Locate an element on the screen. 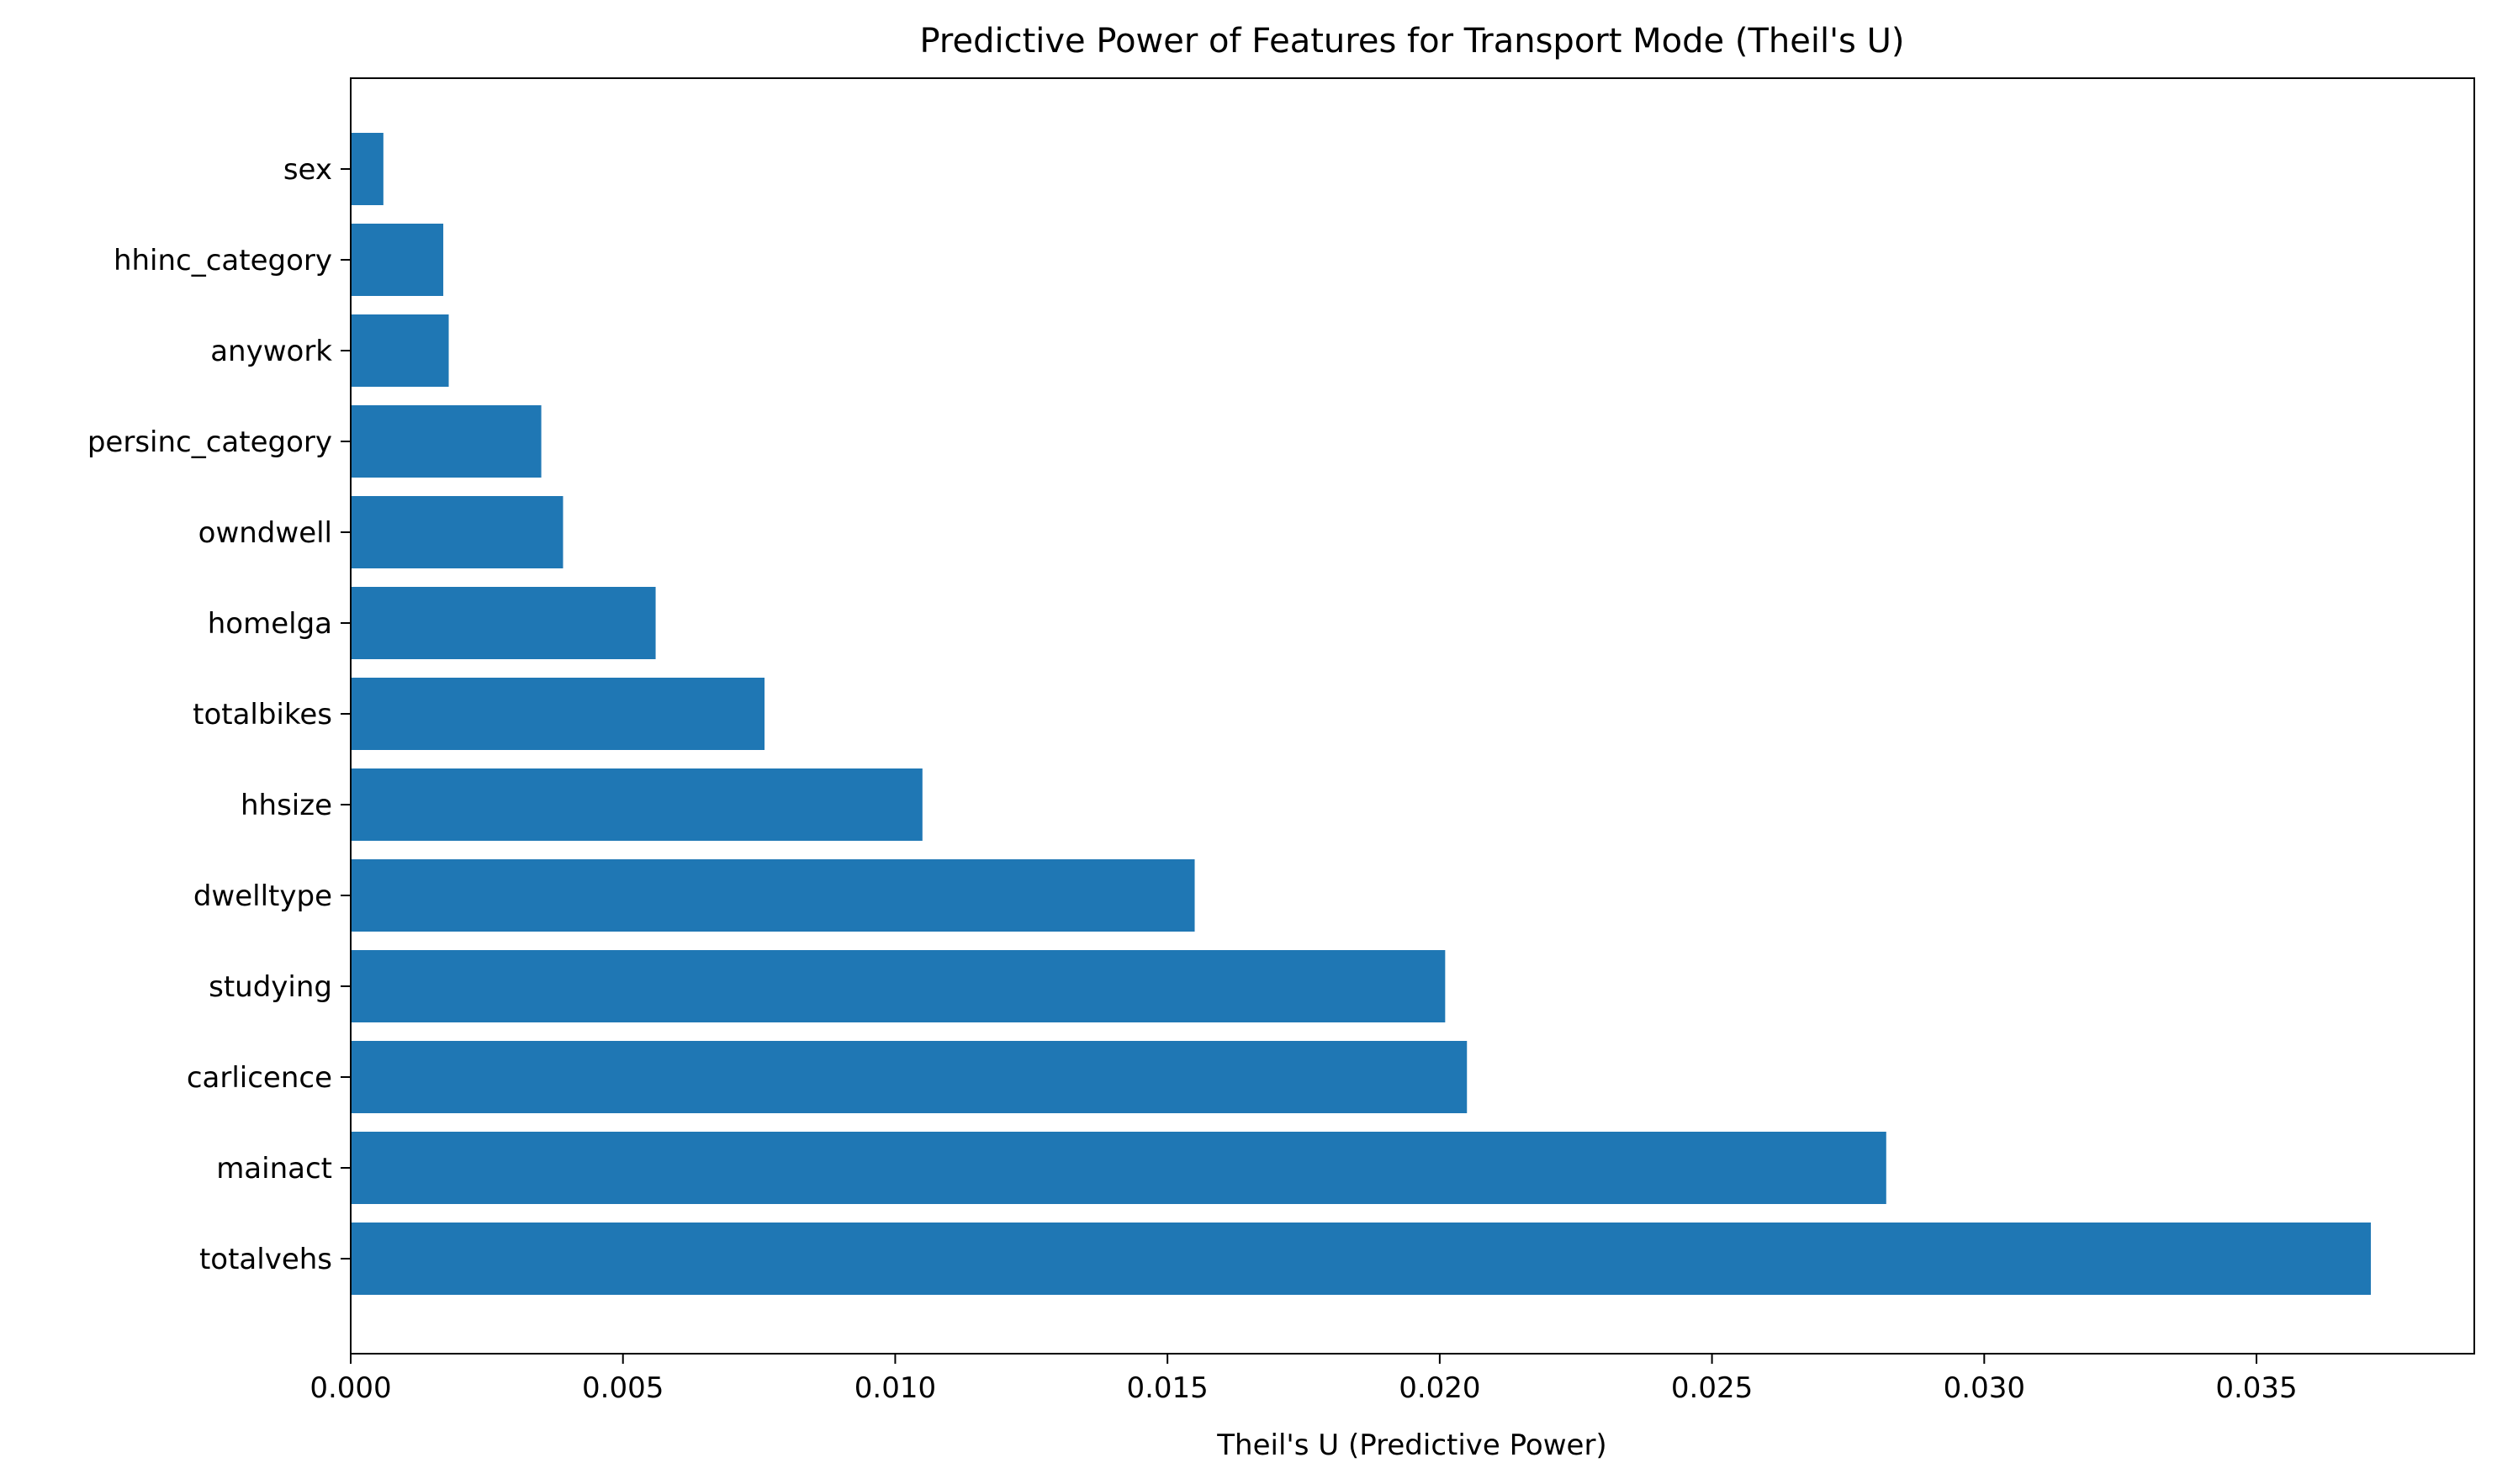 The image size is (2497, 1484). bar-persinc_category is located at coordinates (447, 441).